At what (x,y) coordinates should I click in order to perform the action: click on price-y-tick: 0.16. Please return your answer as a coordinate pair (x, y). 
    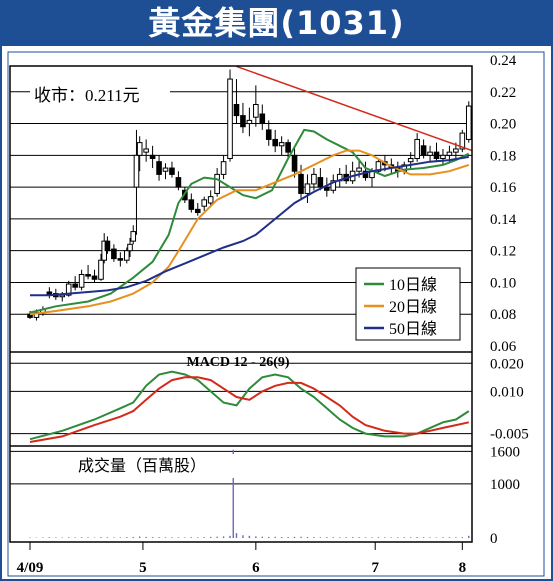
    Looking at the image, I should click on (503, 188).